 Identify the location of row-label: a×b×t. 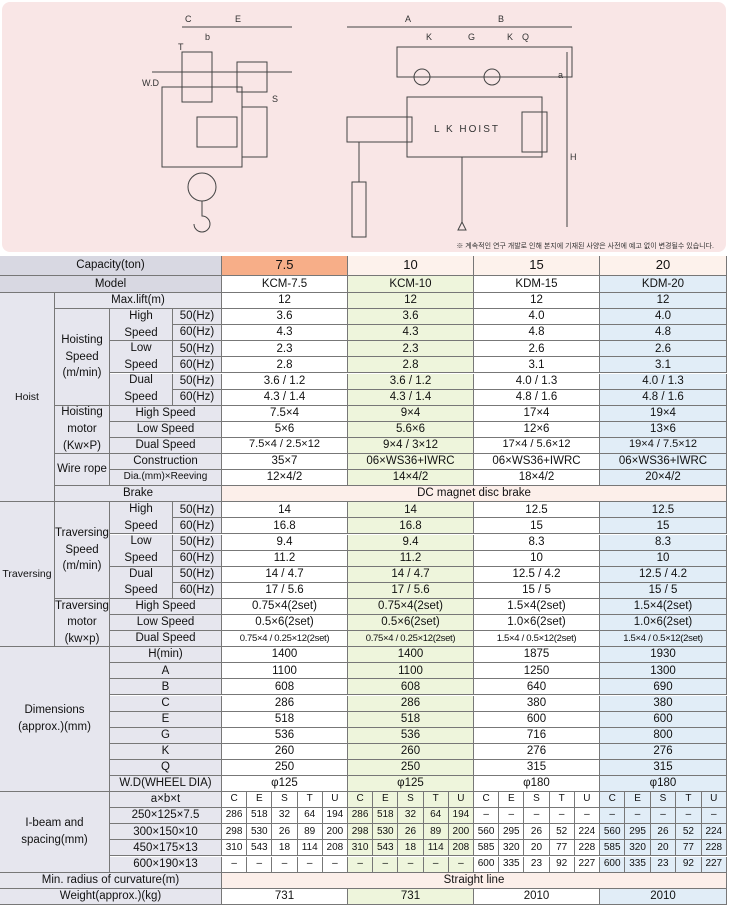
(166, 800).